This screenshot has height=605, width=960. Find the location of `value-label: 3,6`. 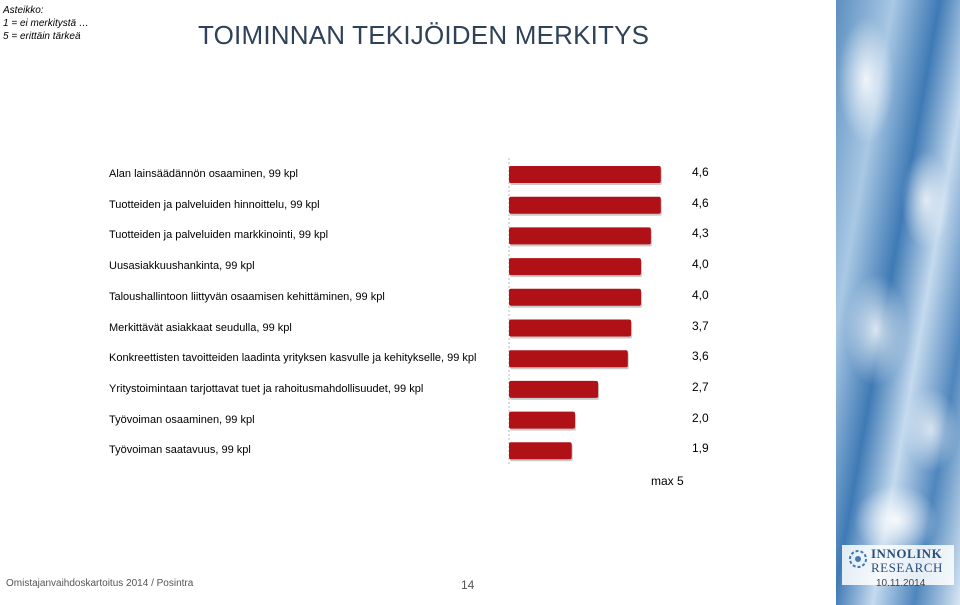

value-label: 3,6 is located at coordinates (700, 356).